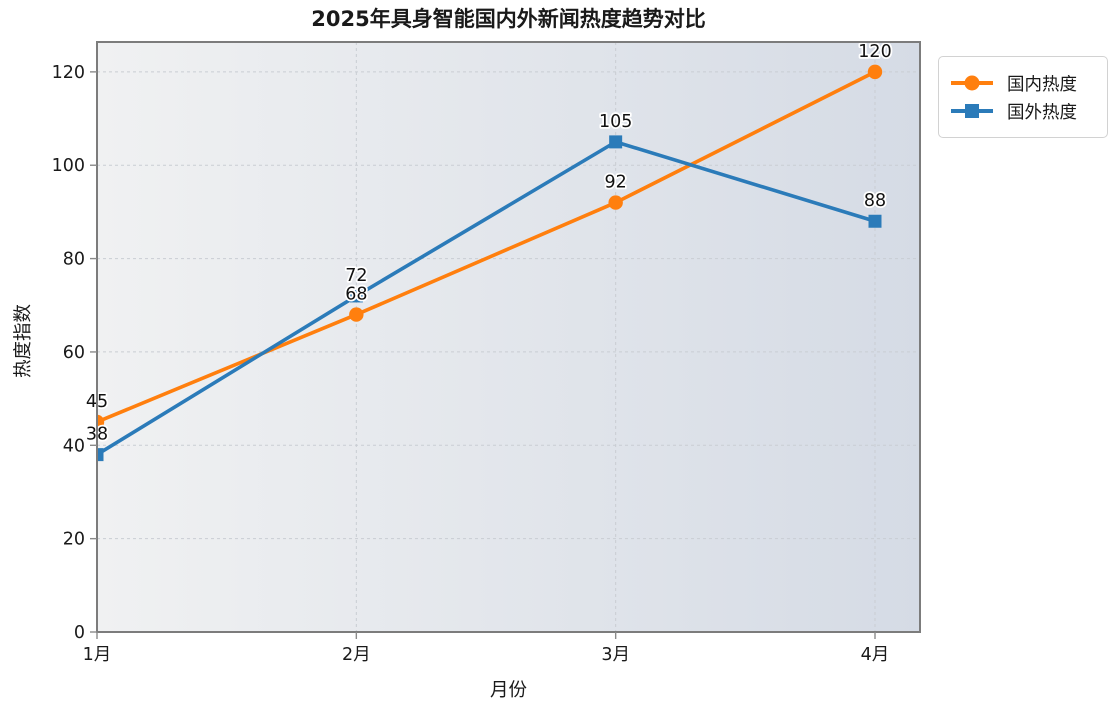 Image resolution: width=1119 pixels, height=720 pixels. I want to click on legend-label: 国内热度, so click(1042, 84).